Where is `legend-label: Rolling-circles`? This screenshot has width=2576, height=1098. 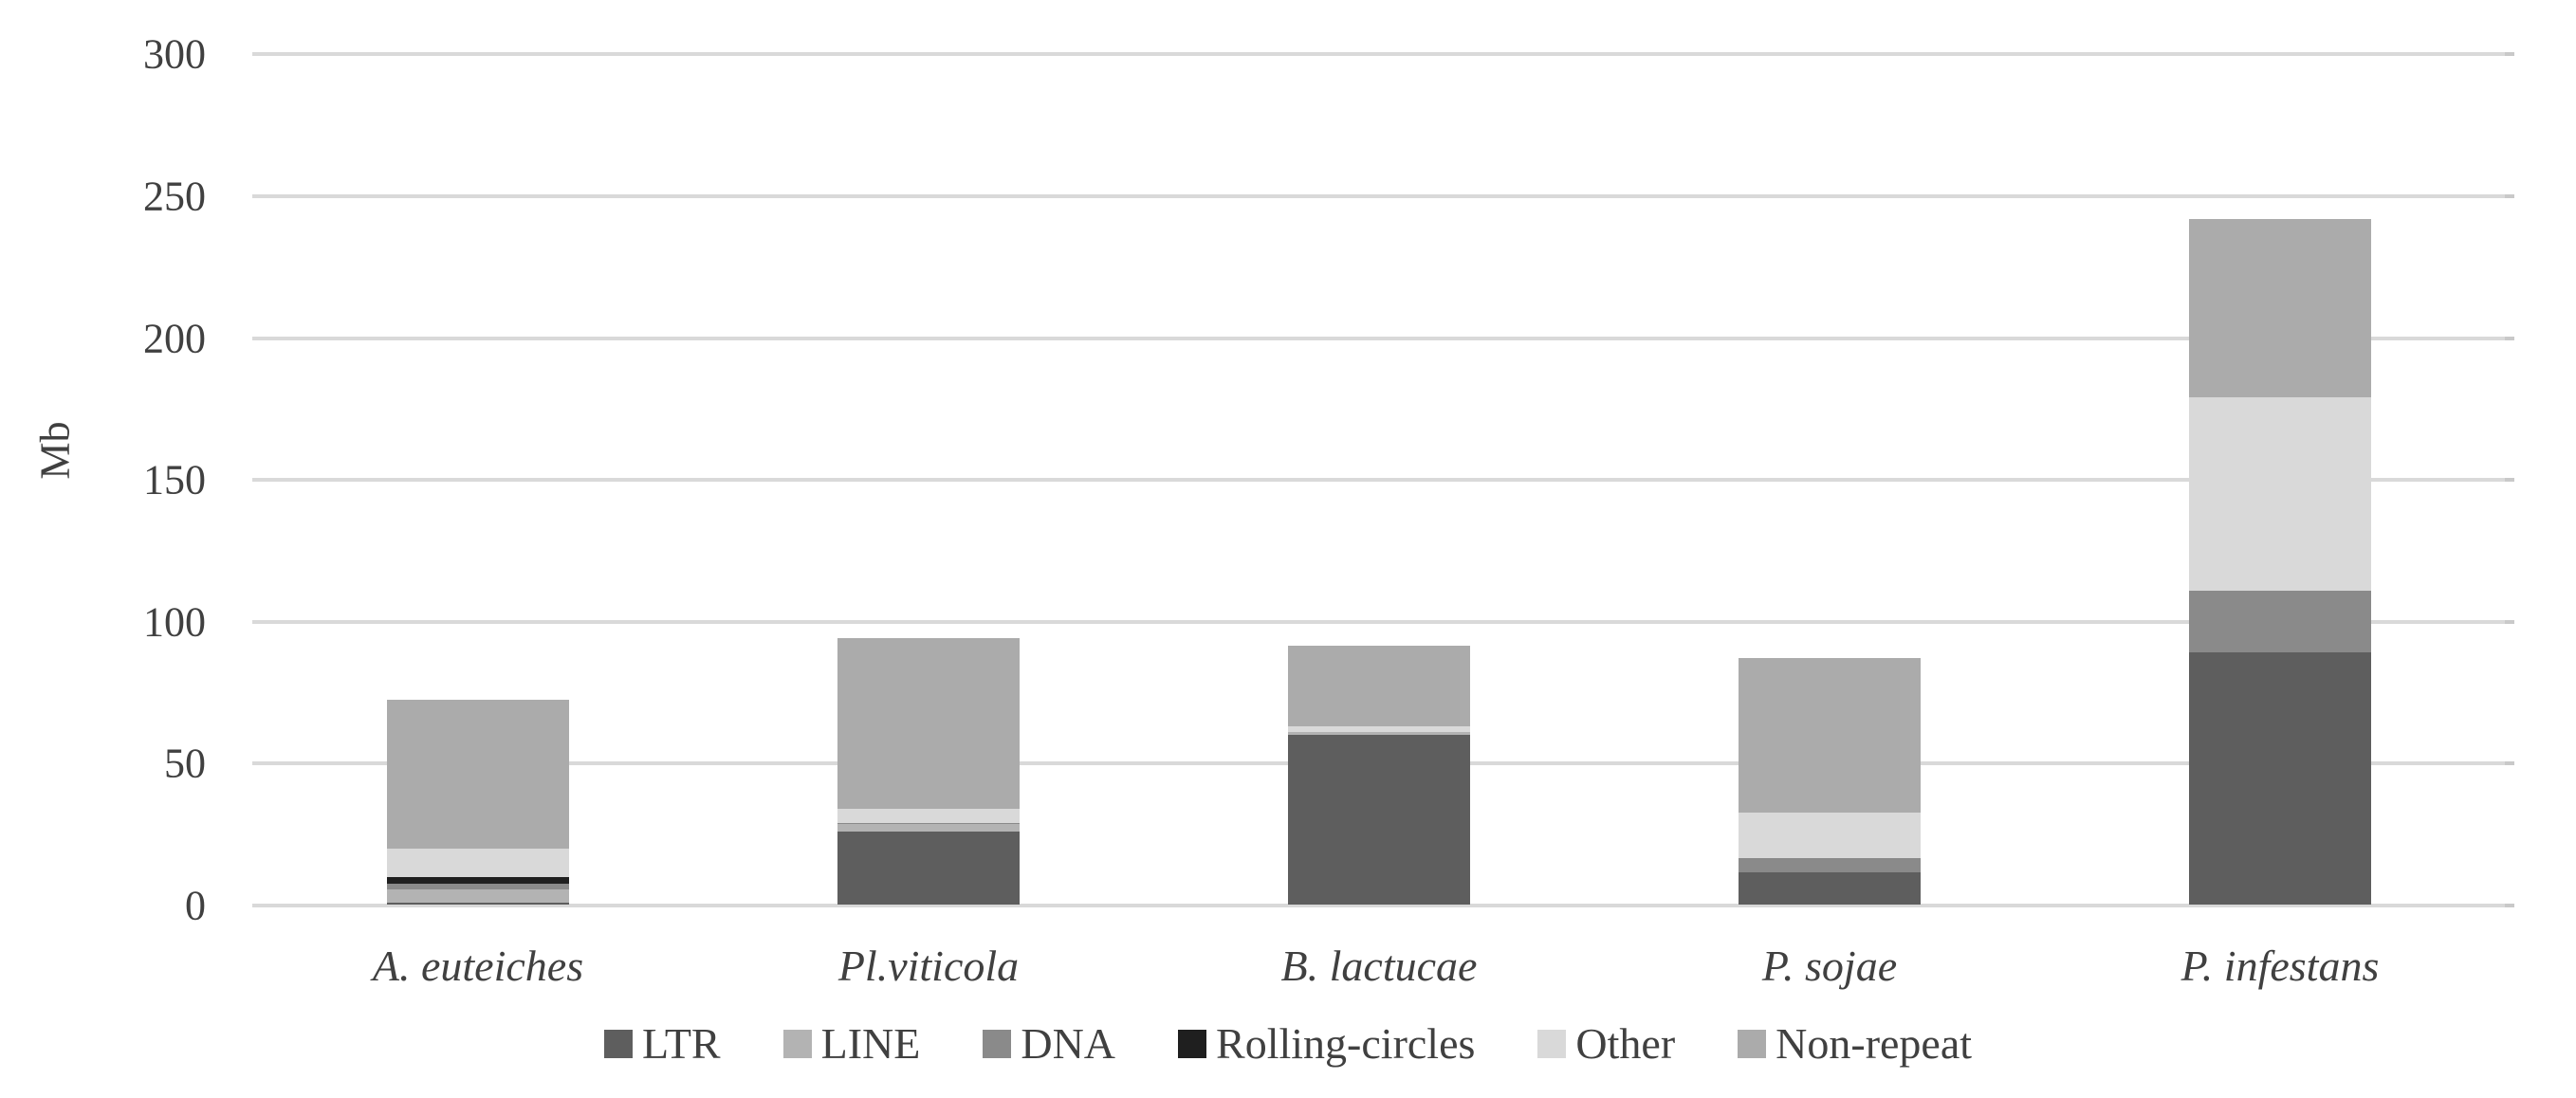
legend-label: Rolling-circles is located at coordinates (1346, 1043).